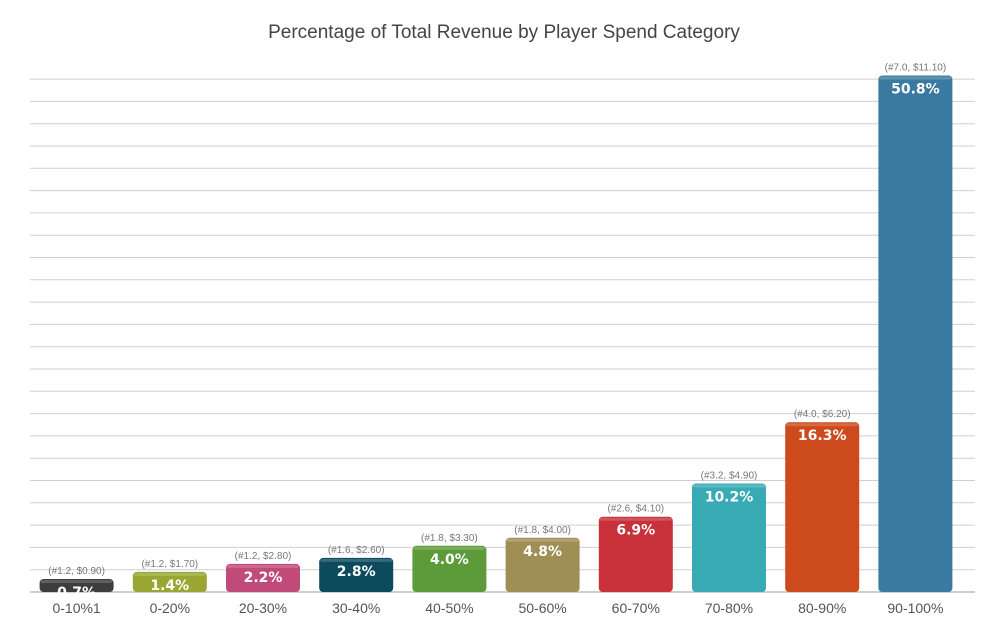 The height and width of the screenshot is (641, 1008). Describe the element at coordinates (169, 564) in the screenshot. I see `bar-annotation: (#1.2, $1.70)` at that location.